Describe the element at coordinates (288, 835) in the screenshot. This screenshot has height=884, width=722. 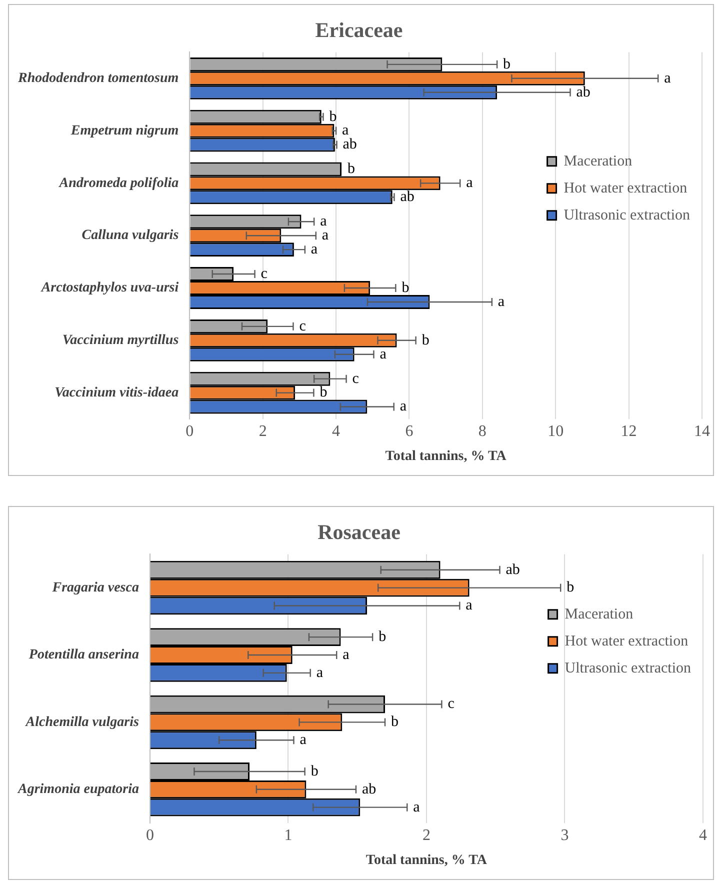
I see `x-tick-label: 1` at that location.